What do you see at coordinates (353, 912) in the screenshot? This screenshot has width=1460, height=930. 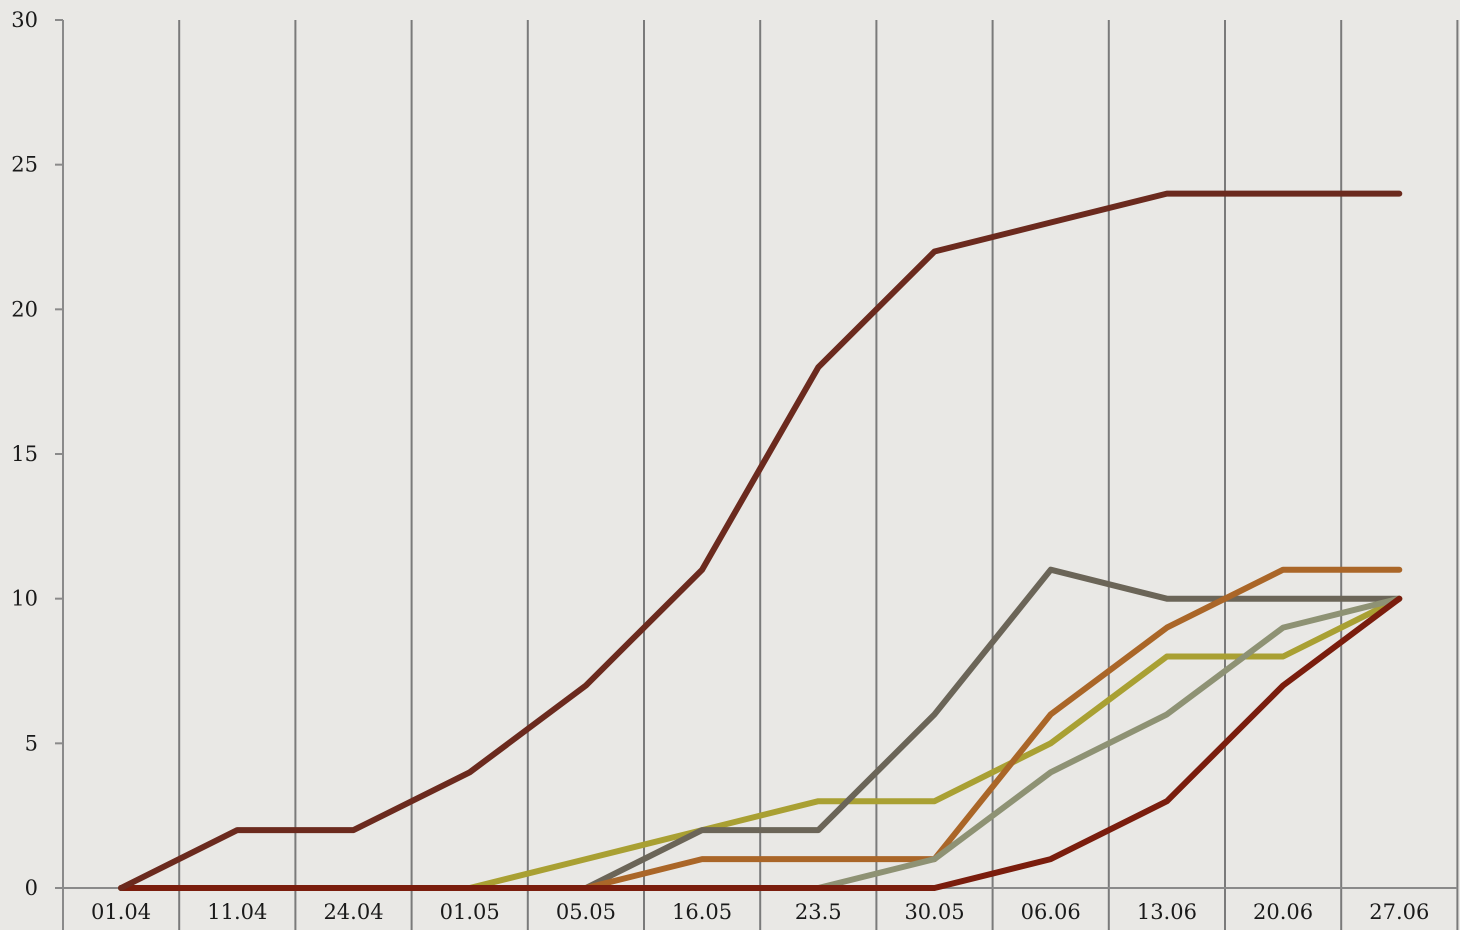 I see `x-tick-label: 24.04` at bounding box center [353, 912].